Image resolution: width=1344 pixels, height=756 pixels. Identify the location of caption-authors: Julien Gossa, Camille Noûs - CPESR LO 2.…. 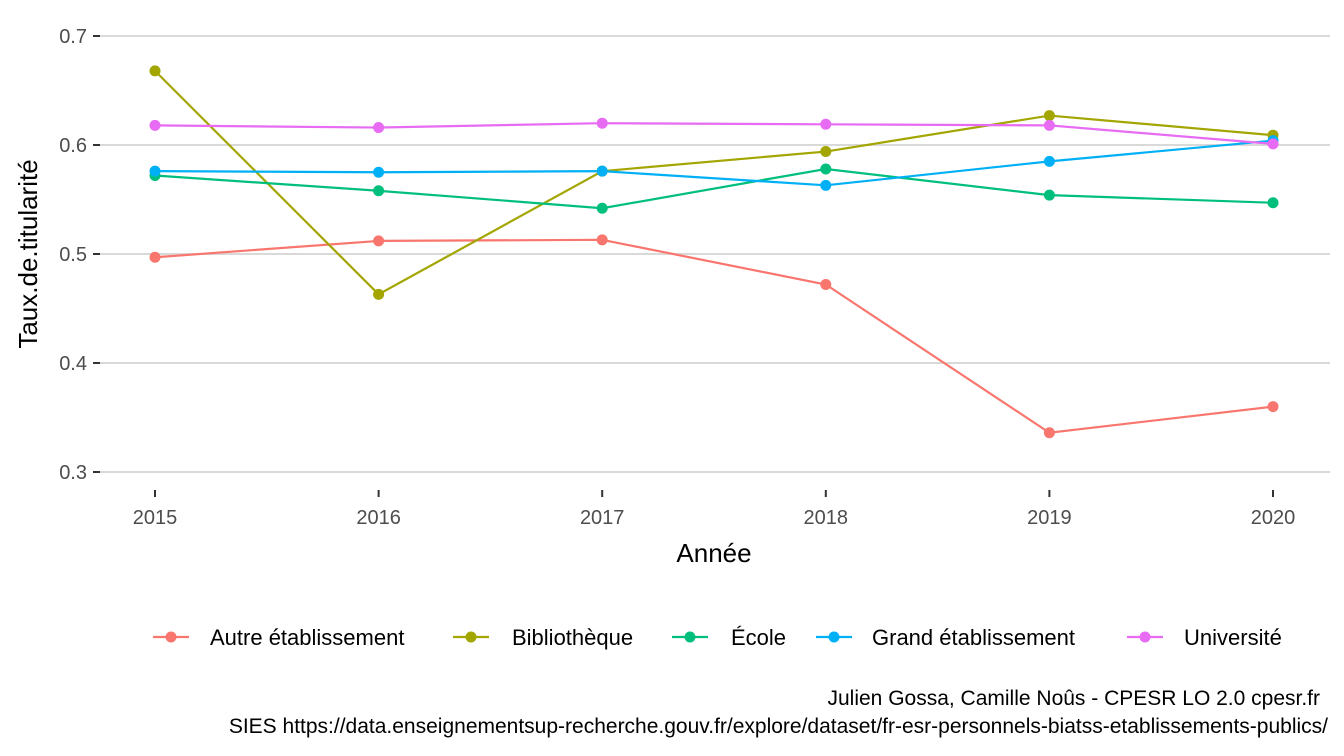
(1073, 698).